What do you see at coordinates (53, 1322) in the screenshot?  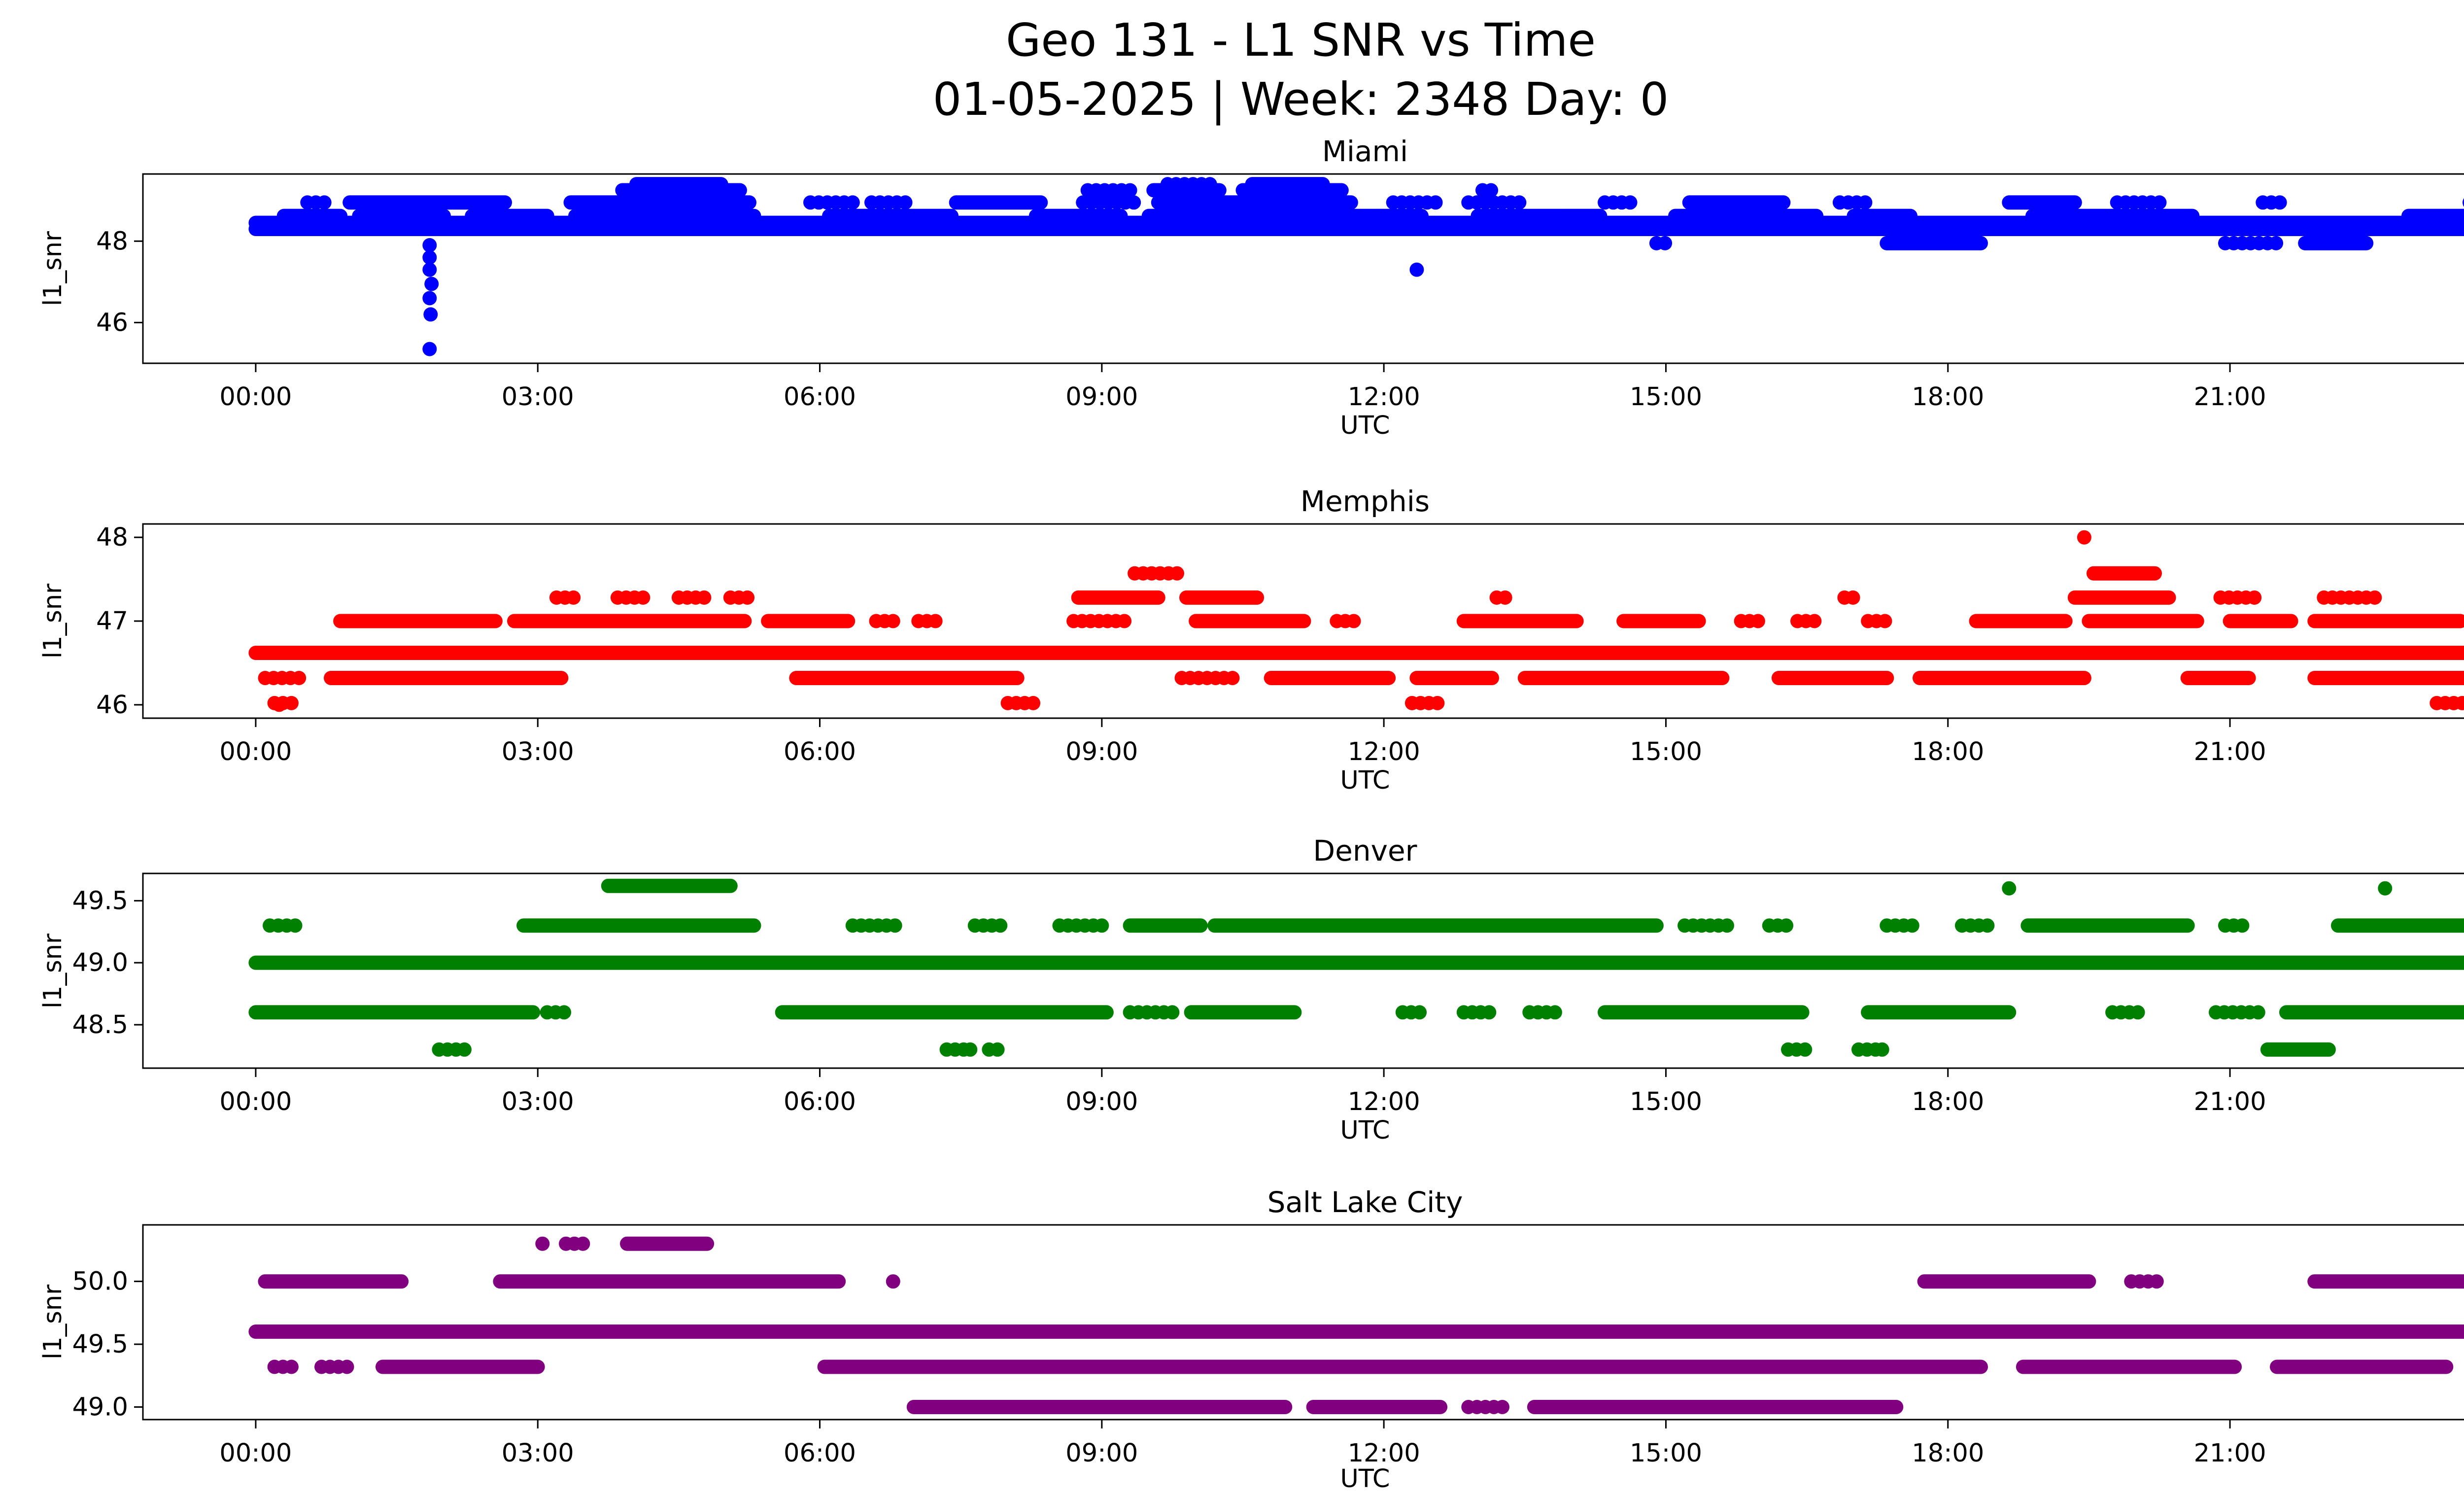 I see `y-axis-label-salt-lake-city: l1_snr` at bounding box center [53, 1322].